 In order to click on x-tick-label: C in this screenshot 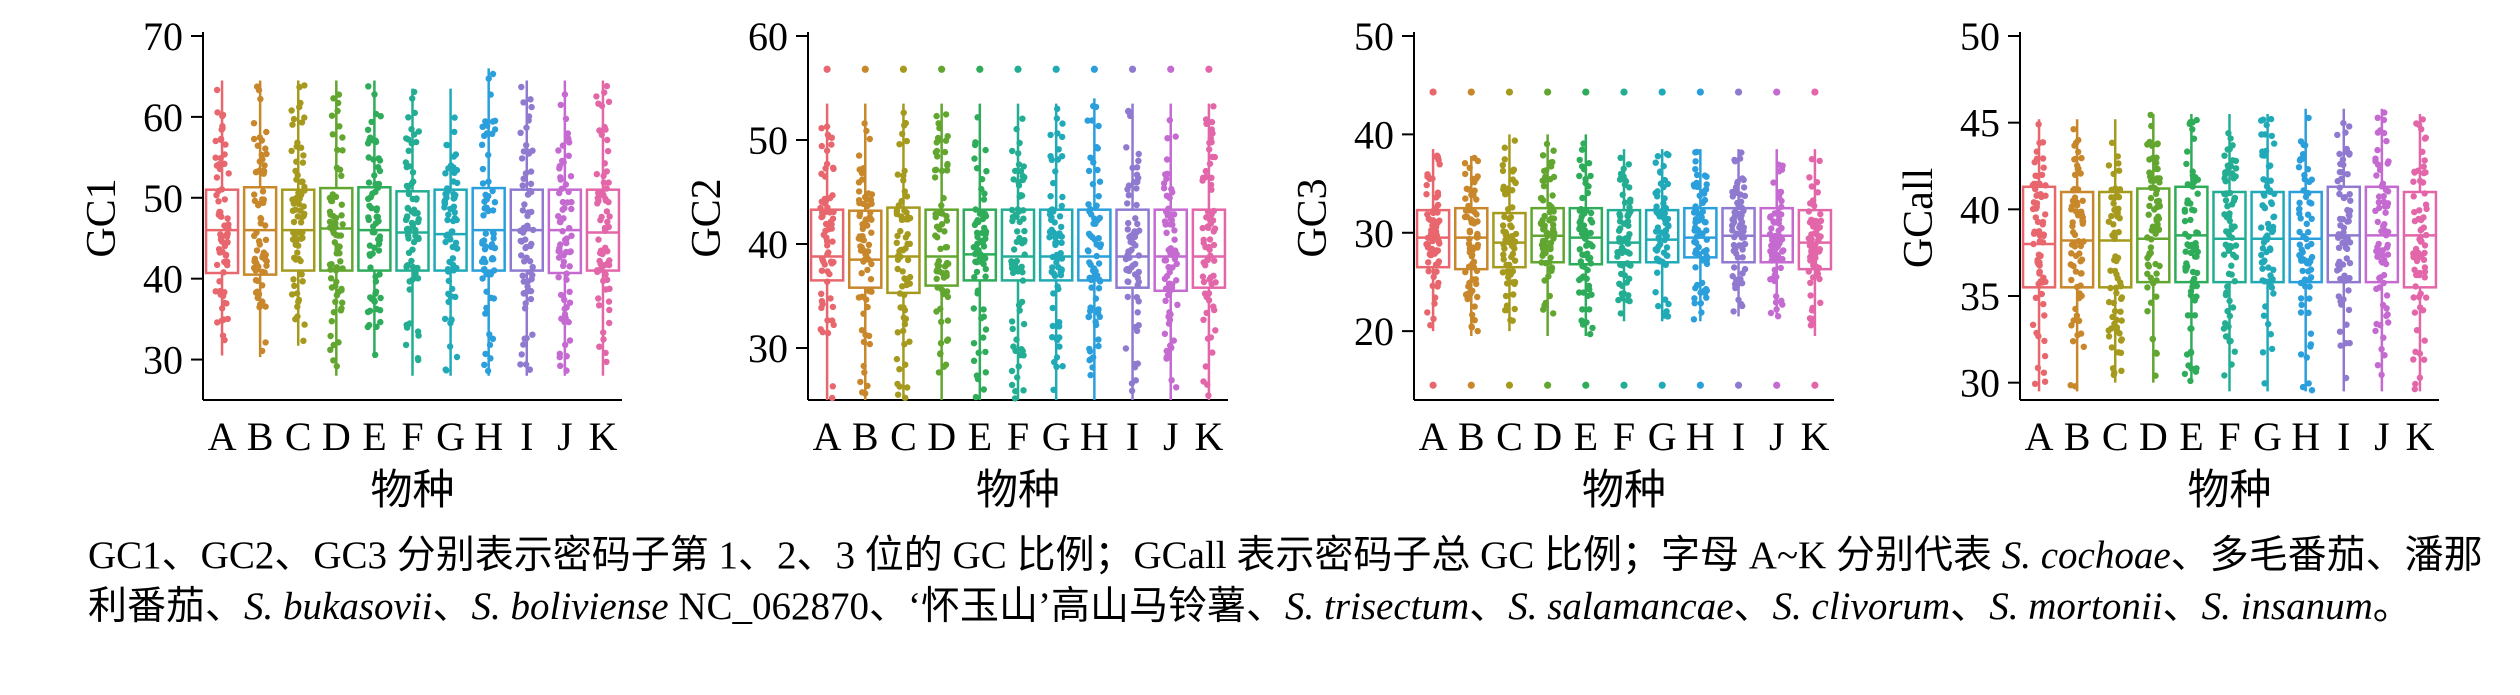, I will do `click(2115, 436)`.